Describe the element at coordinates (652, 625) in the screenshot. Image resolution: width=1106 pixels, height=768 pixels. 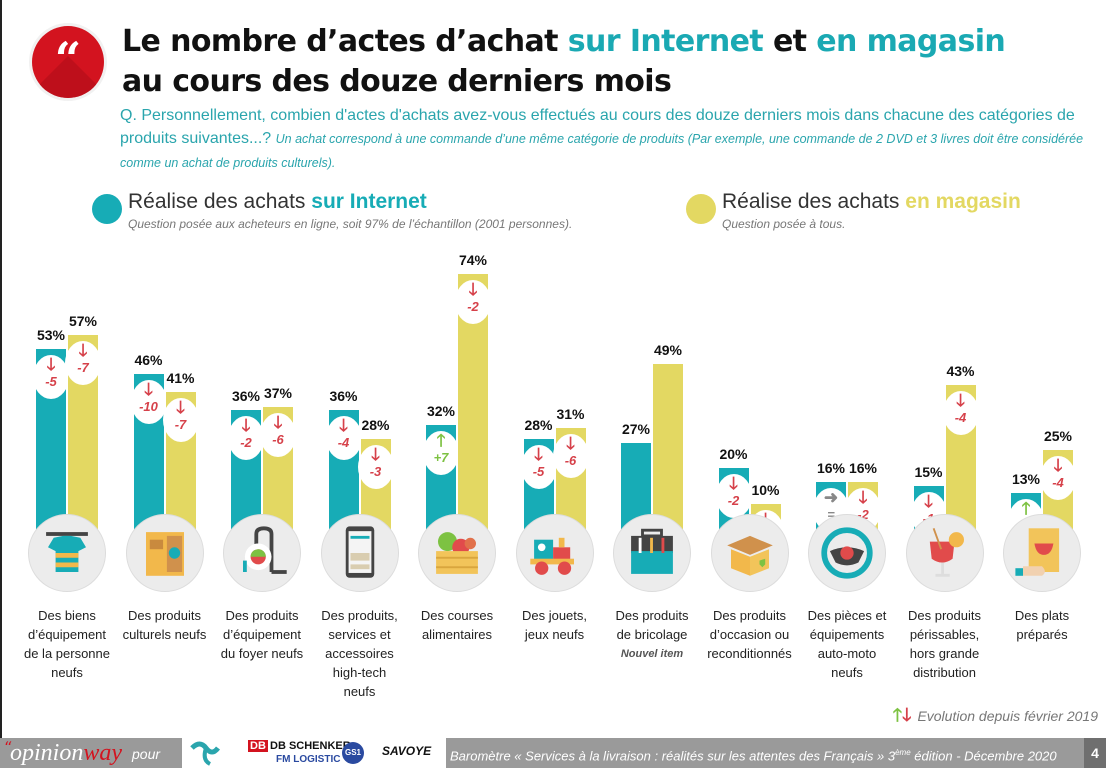
I see `category-label: Des produits de bricolage` at that location.